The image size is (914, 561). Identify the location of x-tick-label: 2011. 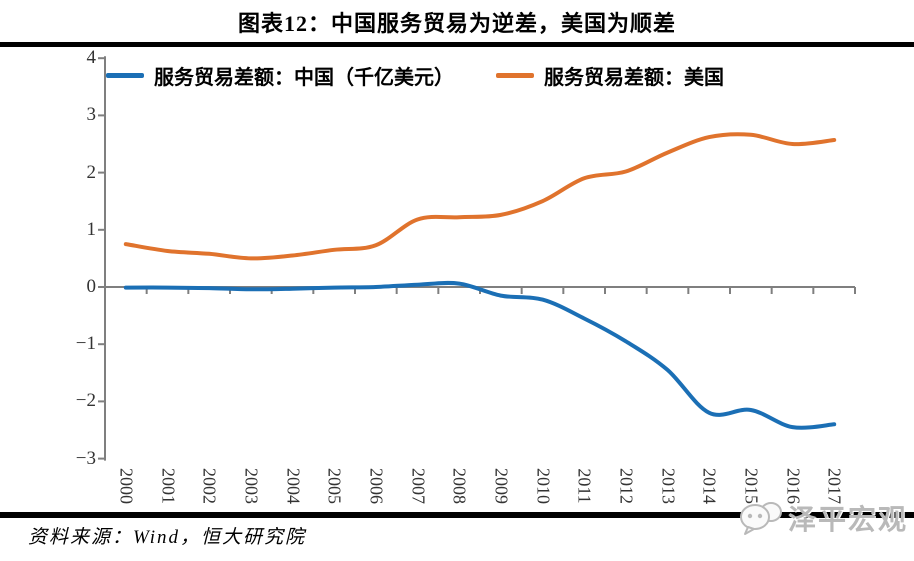
(584, 486).